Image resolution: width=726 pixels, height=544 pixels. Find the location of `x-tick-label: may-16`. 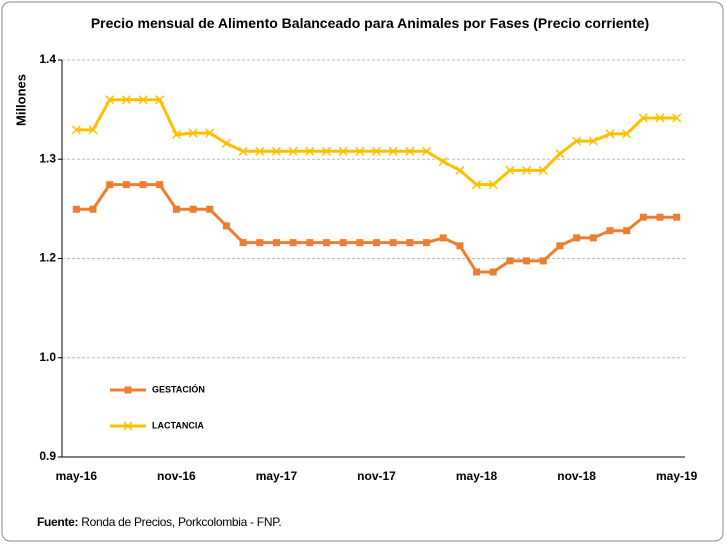

x-tick-label: may-16 is located at coordinates (77, 476).